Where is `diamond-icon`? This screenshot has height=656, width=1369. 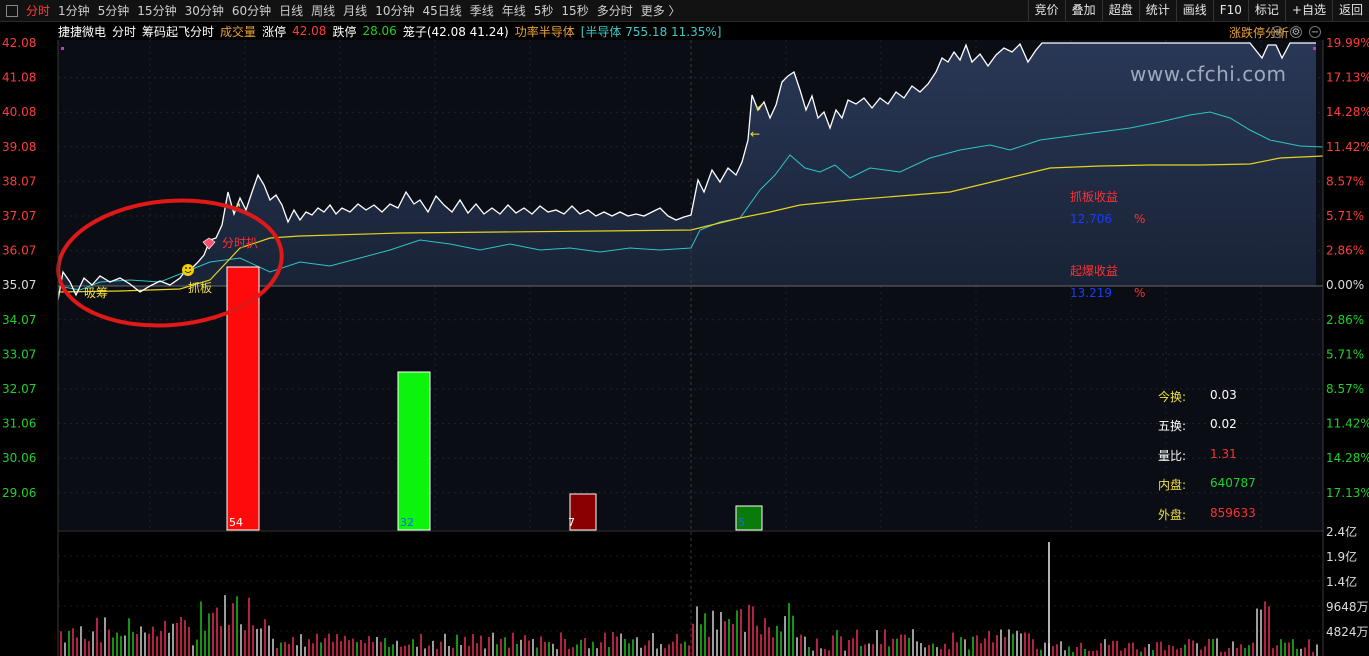 diamond-icon is located at coordinates (209, 243).